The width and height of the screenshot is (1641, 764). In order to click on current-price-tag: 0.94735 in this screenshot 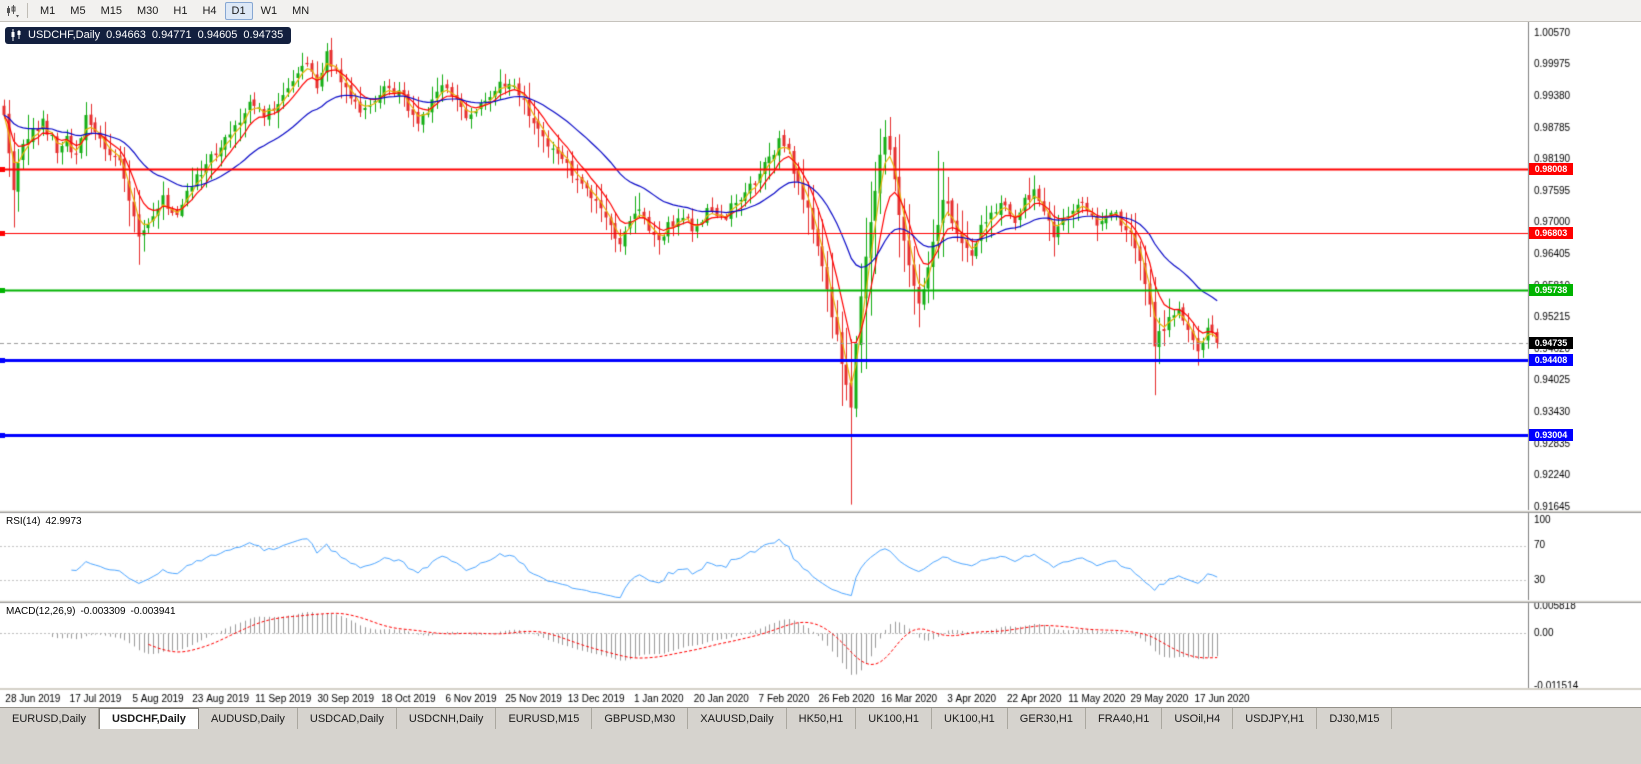, I will do `click(1551, 342)`.